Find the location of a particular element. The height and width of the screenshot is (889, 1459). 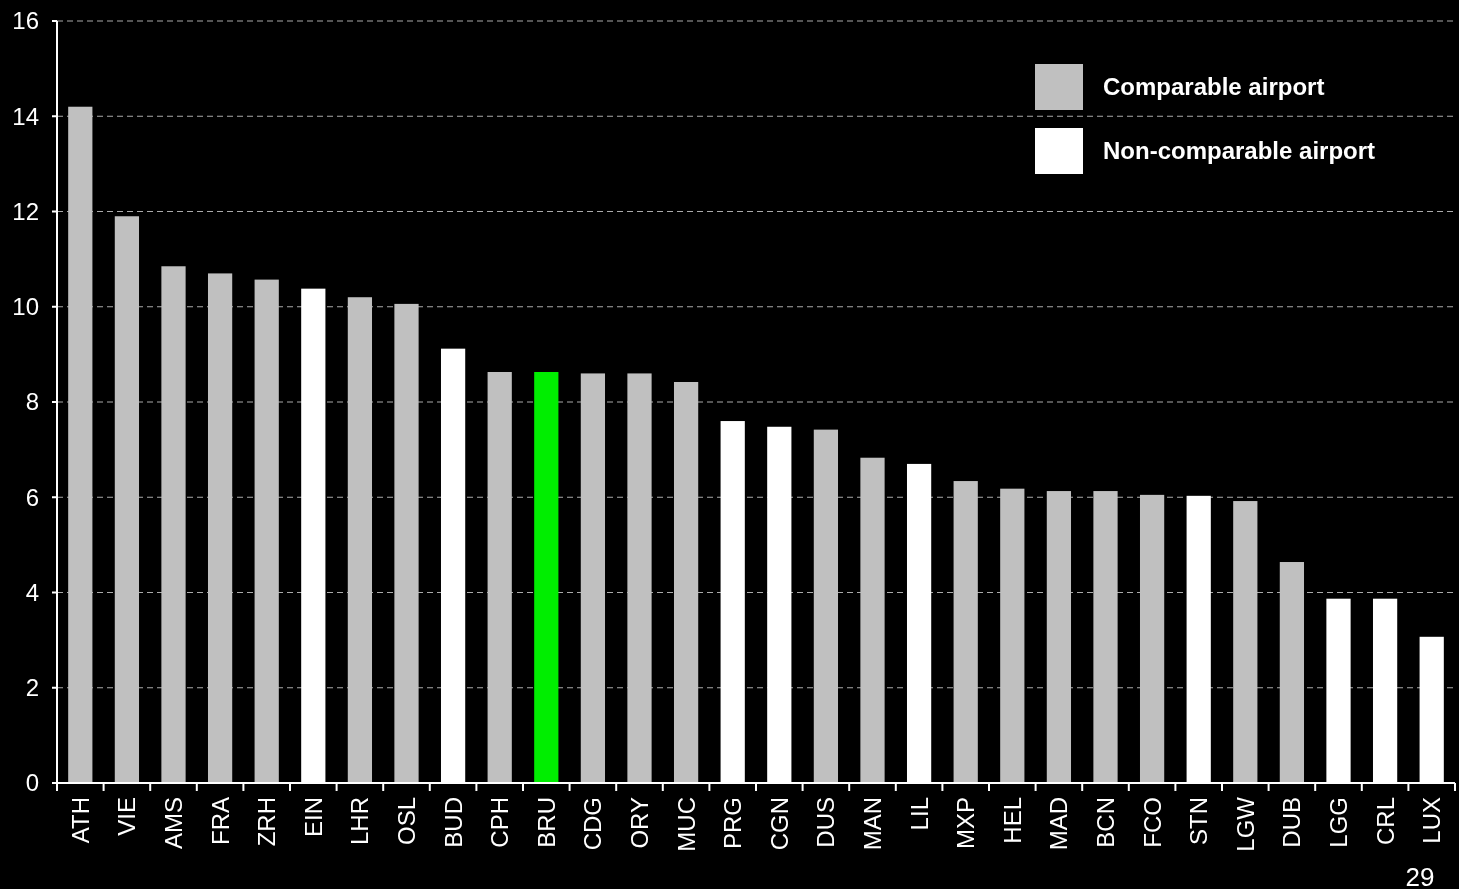

legend-label: Comparable airport is located at coordinates (1214, 87).